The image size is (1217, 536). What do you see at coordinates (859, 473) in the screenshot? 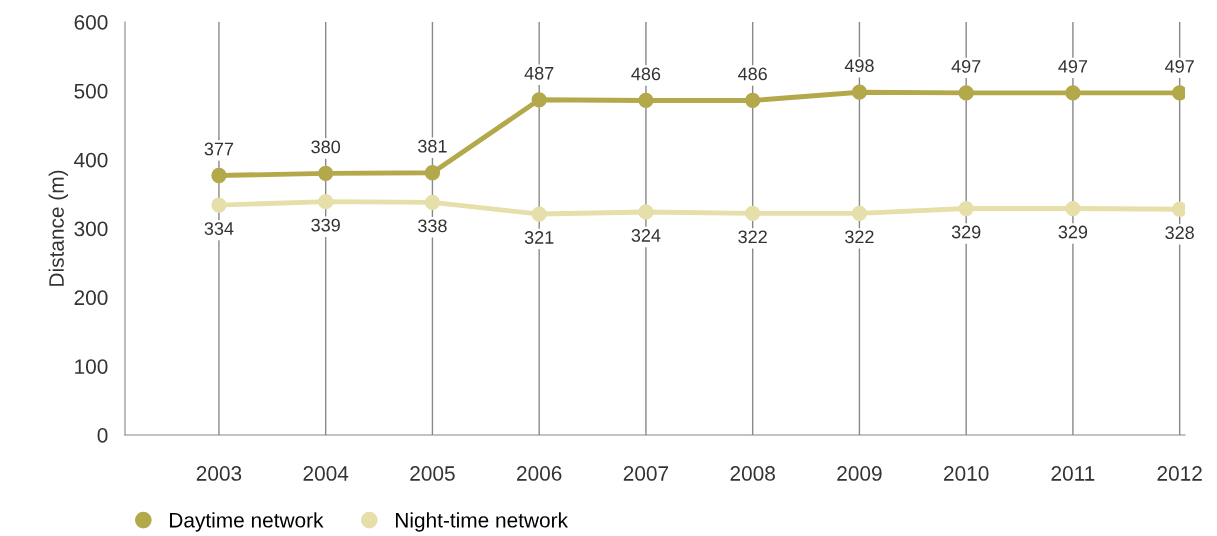
I see `x-tick-label: 2009` at bounding box center [859, 473].